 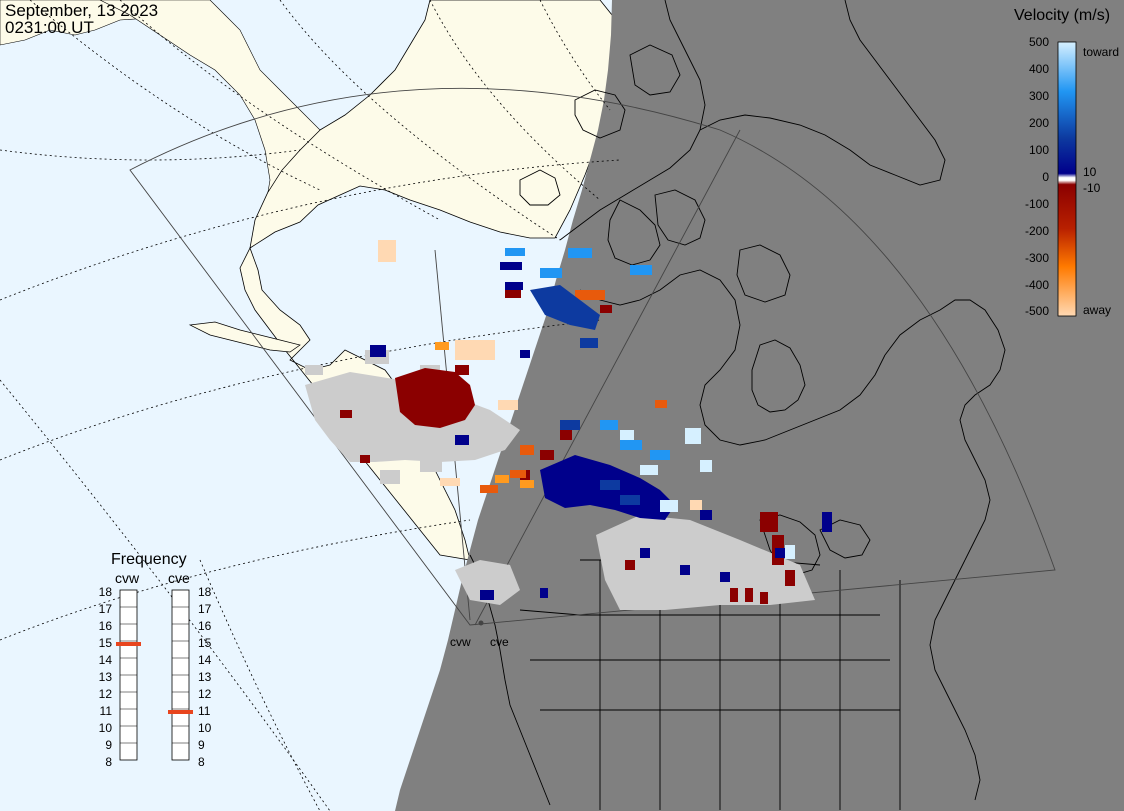 What do you see at coordinates (1037, 311) in the screenshot?
I see `velocity-tick: -500` at bounding box center [1037, 311].